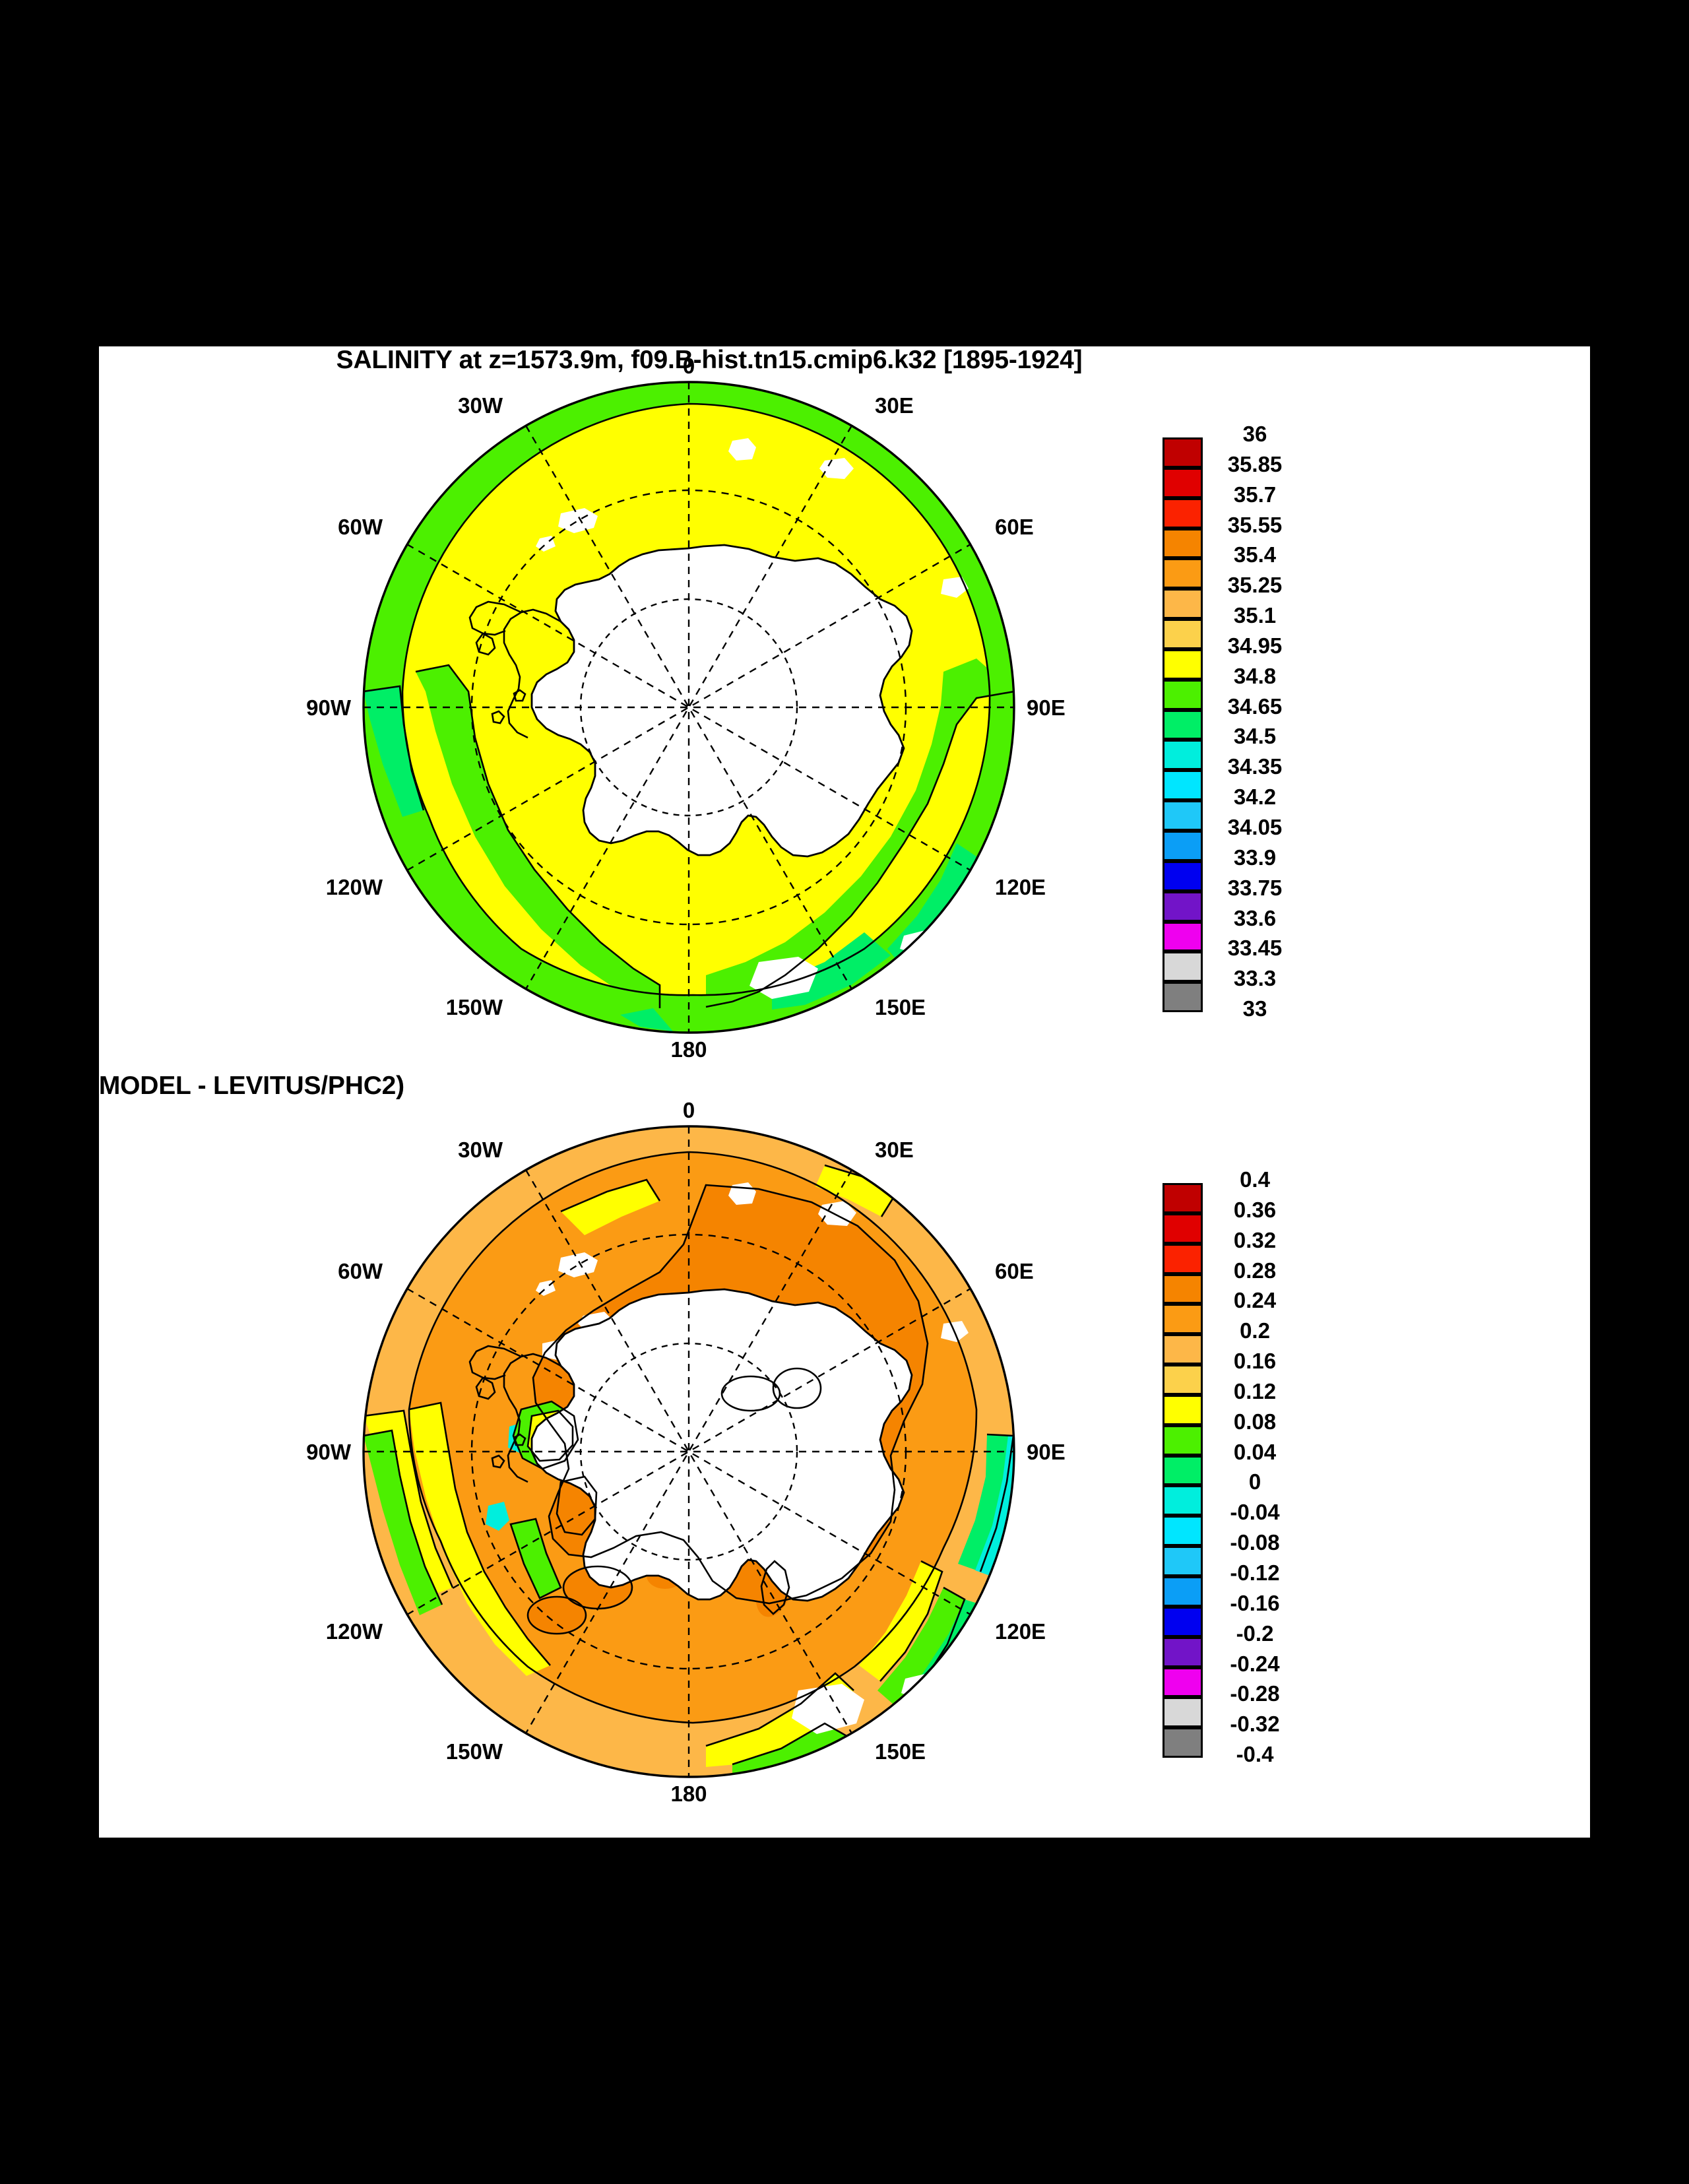 The image size is (1689, 2184). I want to click on colorbar-tick-label: 33.6, so click(1255, 917).